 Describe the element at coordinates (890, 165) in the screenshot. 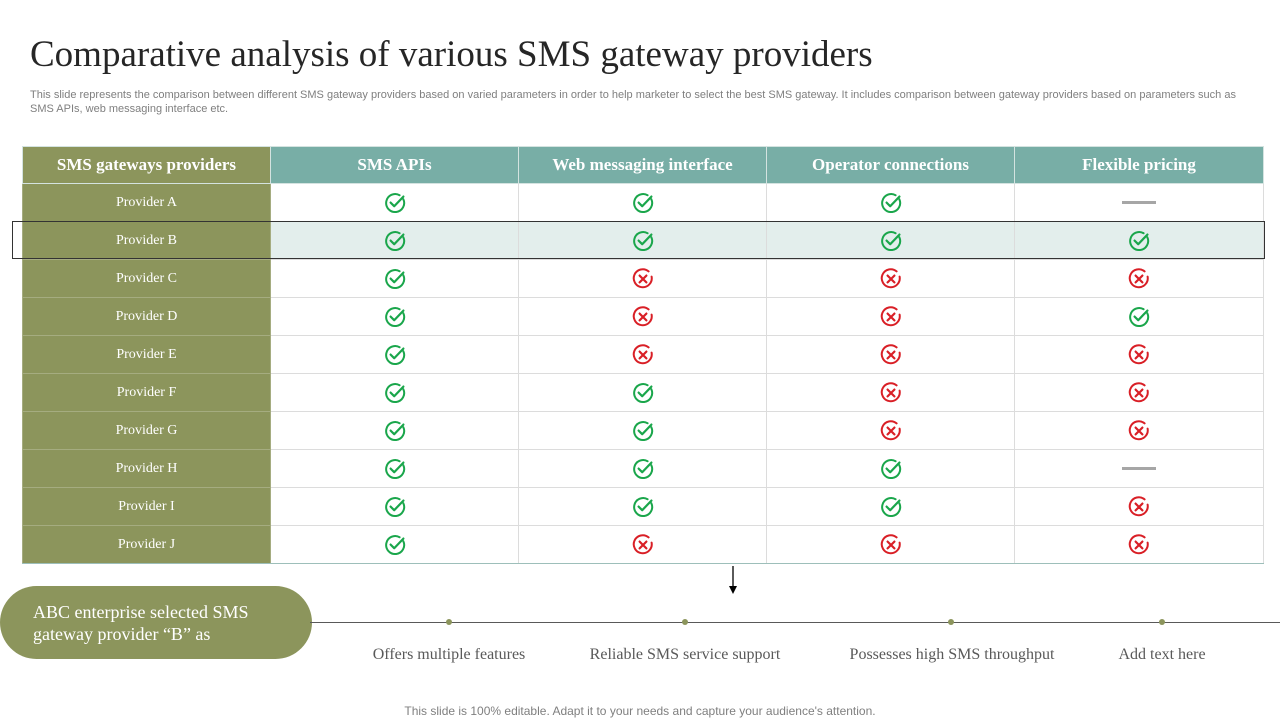

I see `column-header-operator-connections: Operator connections` at that location.